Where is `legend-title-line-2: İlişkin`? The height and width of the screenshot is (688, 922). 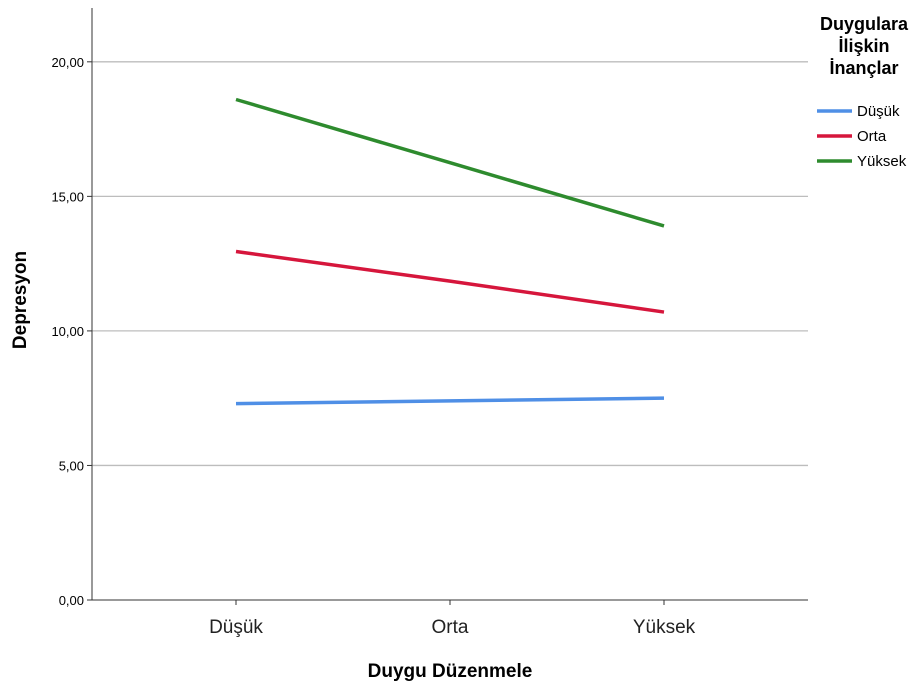 legend-title-line-2: İlişkin is located at coordinates (863, 46).